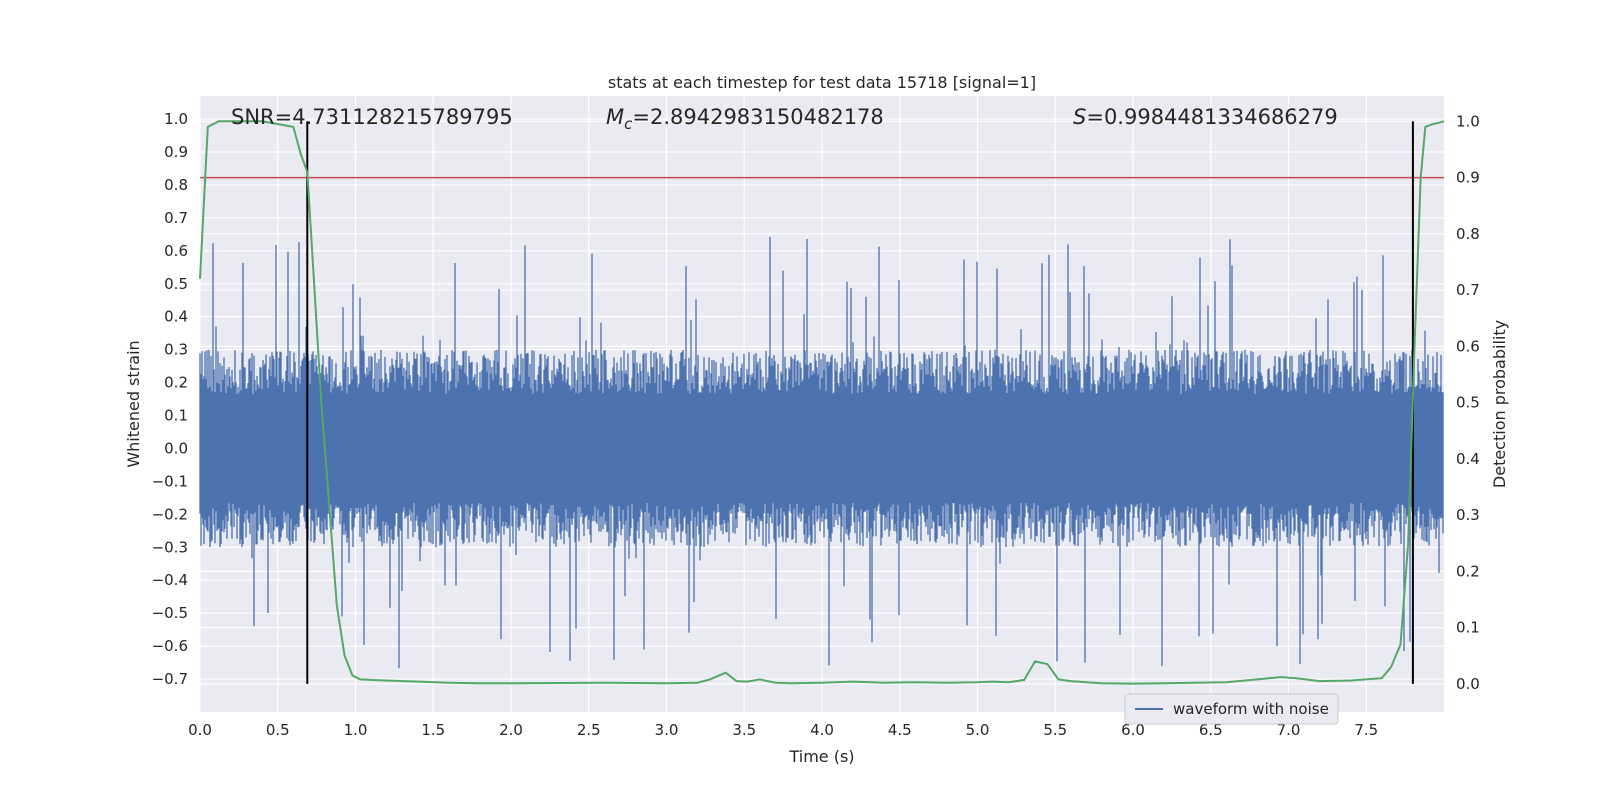  What do you see at coordinates (133, 403) in the screenshot?
I see `y-axis-label: Whitened strain` at bounding box center [133, 403].